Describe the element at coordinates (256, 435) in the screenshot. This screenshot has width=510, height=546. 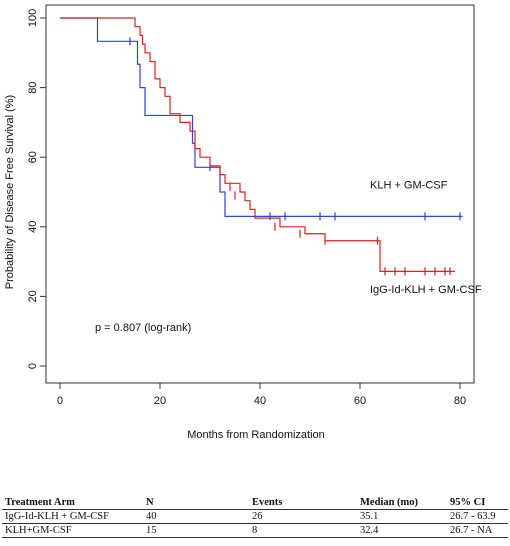
I see `x-axis-title: Months from Randomization` at that location.